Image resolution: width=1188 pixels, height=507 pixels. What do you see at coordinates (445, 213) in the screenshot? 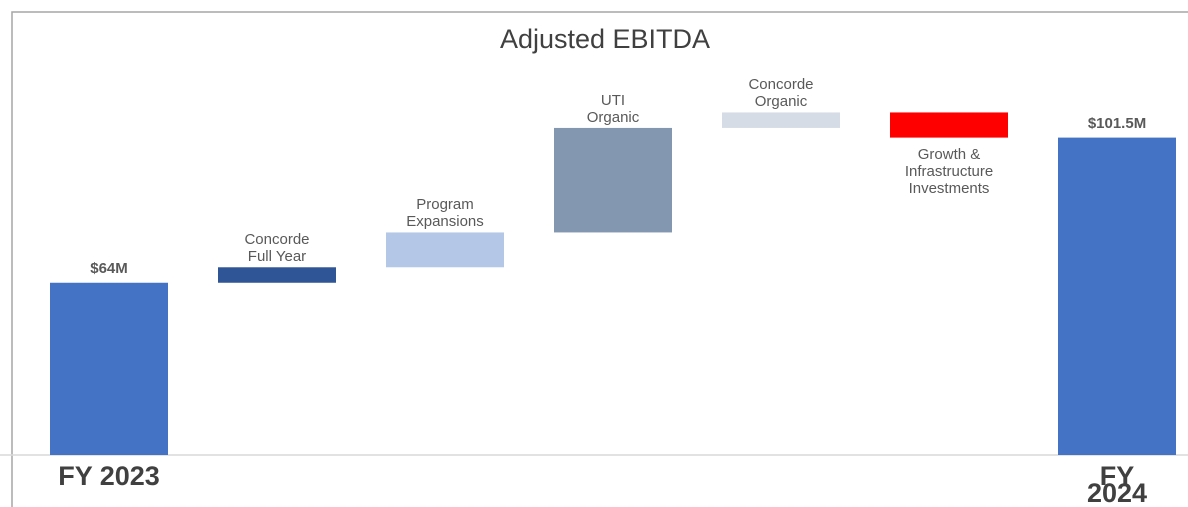
I see `category-label: Program Expansions` at bounding box center [445, 213].